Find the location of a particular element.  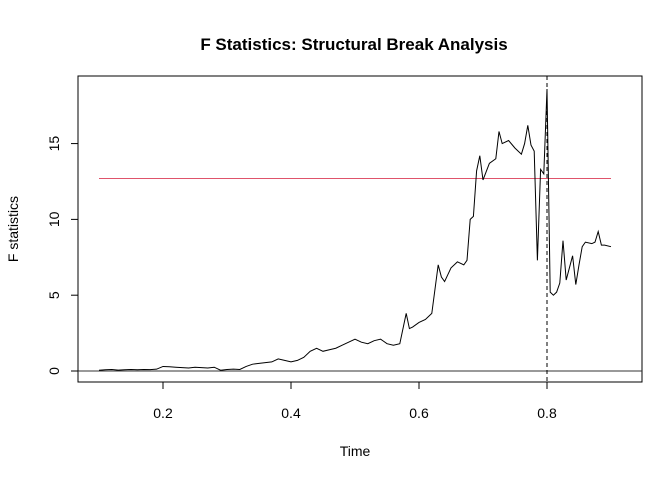

chart-title: F Statistics: Structural Break Analysis is located at coordinates (353, 44).